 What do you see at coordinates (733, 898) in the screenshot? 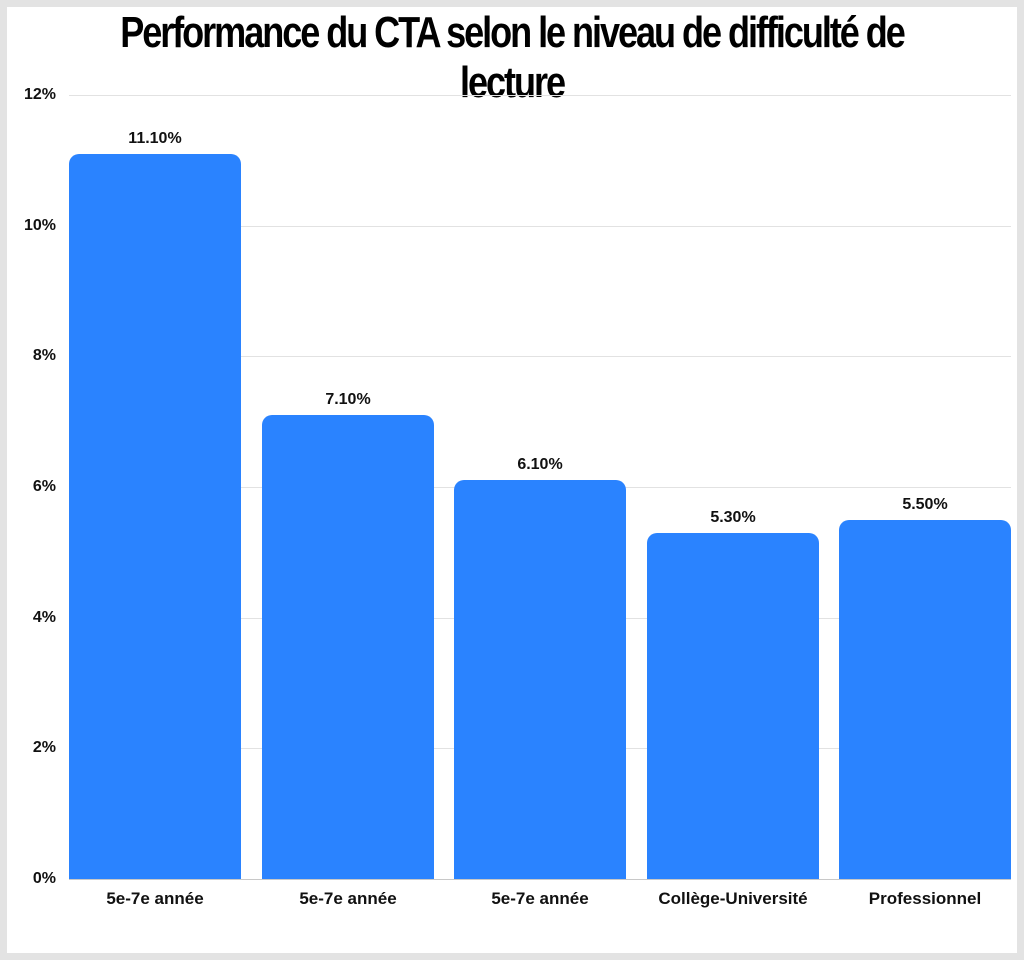
I see `x-tick-label: Collège-Université` at bounding box center [733, 898].